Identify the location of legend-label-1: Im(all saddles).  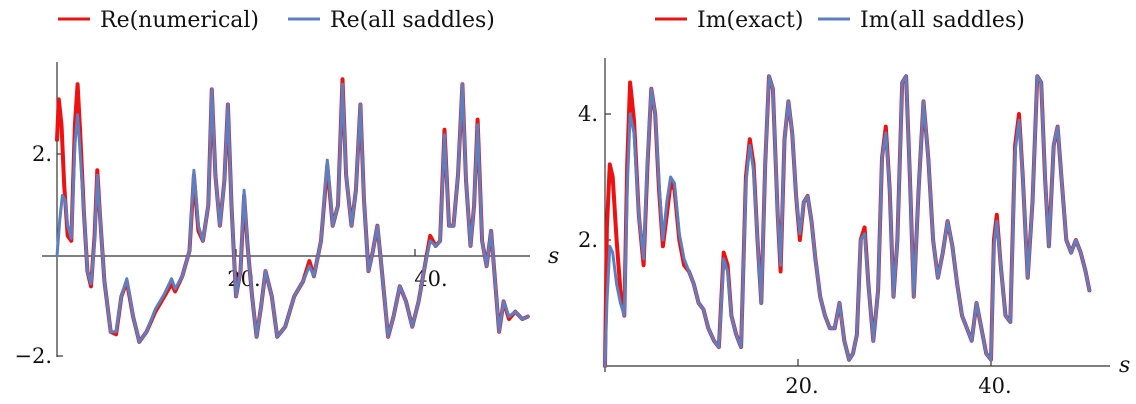
(942, 20).